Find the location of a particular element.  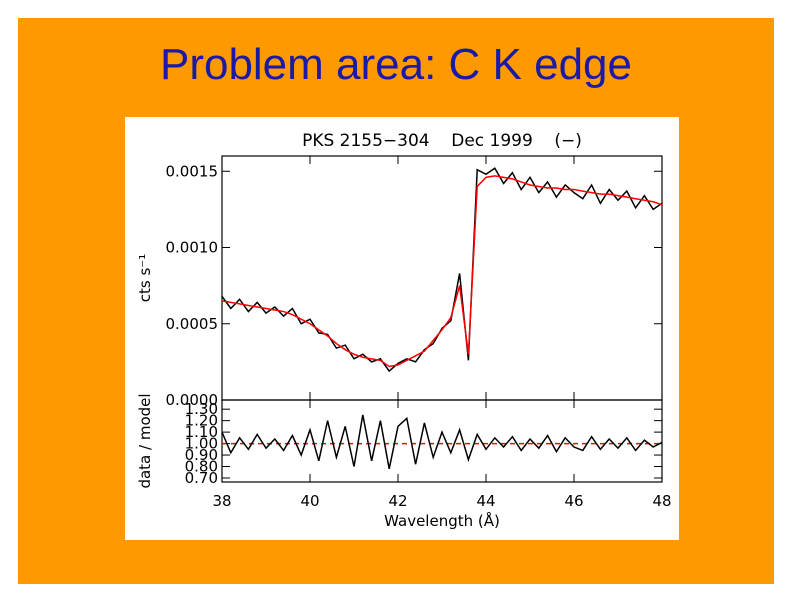

y-tick-label: 0.0015 is located at coordinates (192, 171).